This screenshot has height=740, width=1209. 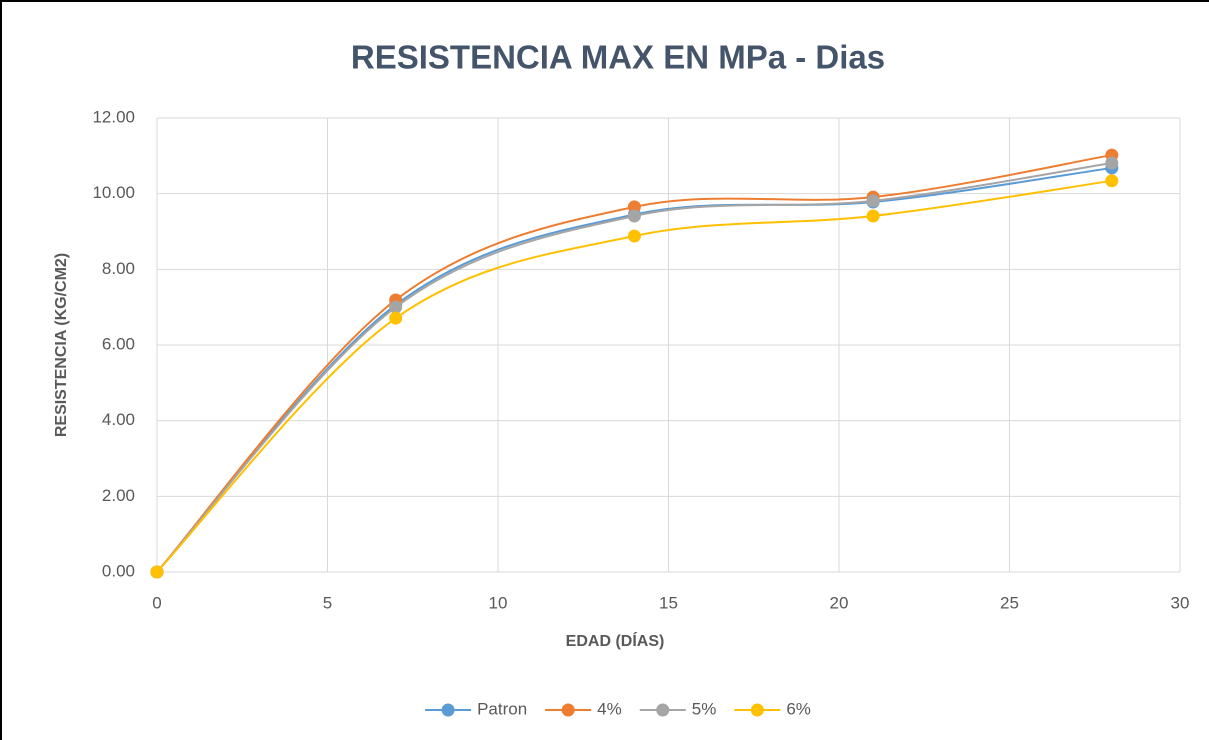 What do you see at coordinates (839, 602) in the screenshot?
I see `x-tick-label: 20` at bounding box center [839, 602].